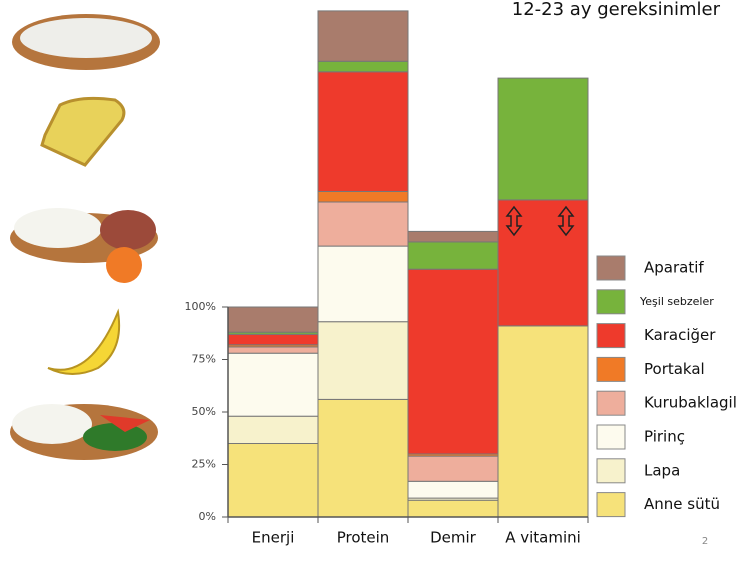  I want to click on y-tick-label: 75%, so click(204, 359).